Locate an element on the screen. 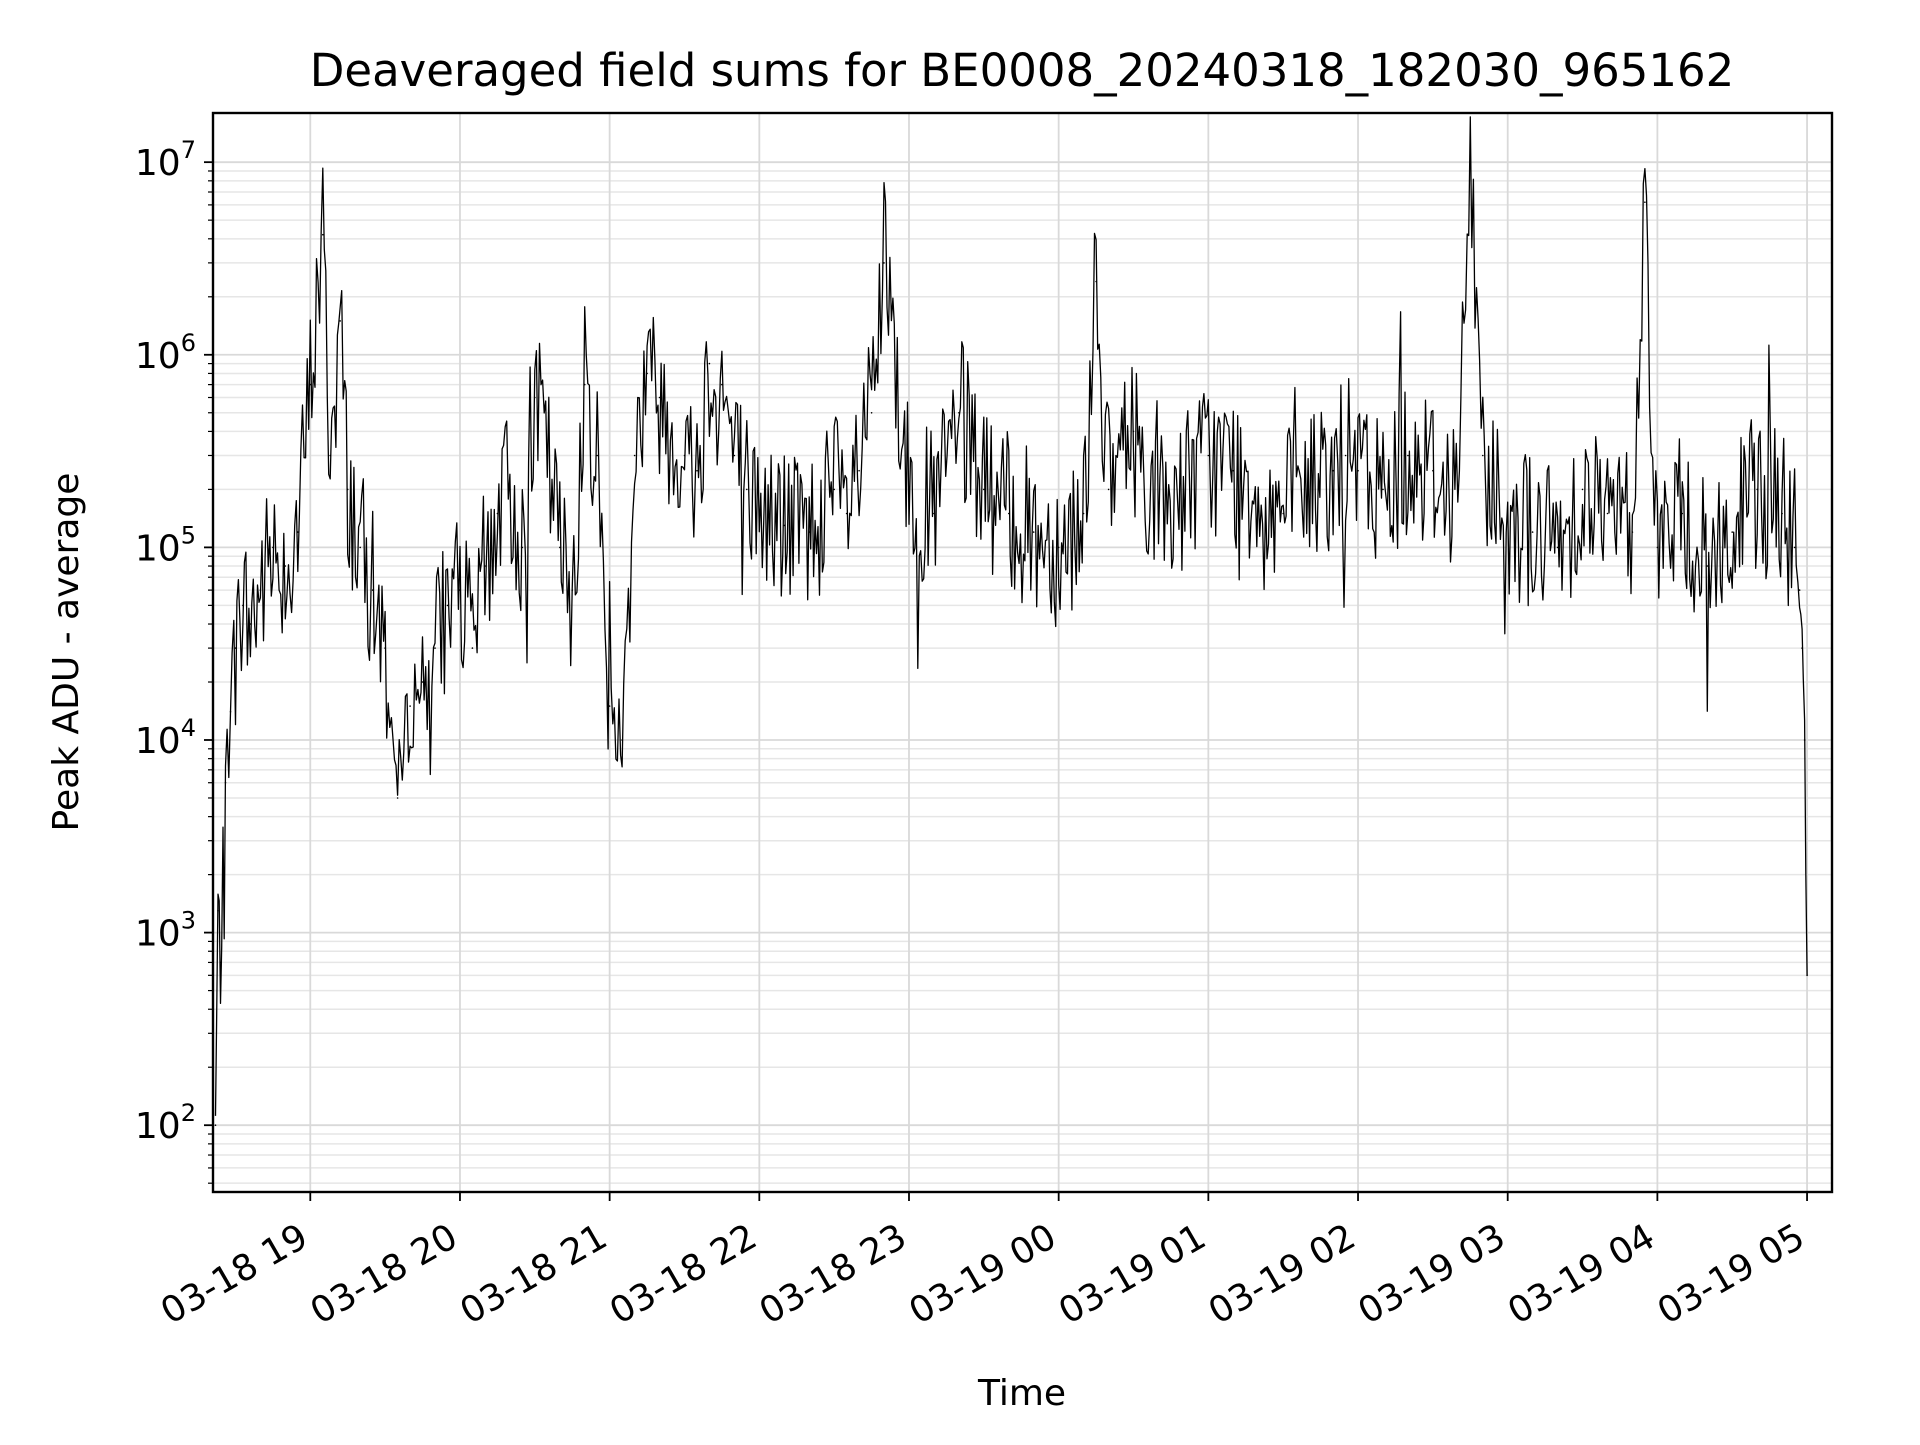 This screenshot has width=1920, height=1445. y-tick-label: 10³ is located at coordinates (165, 931).